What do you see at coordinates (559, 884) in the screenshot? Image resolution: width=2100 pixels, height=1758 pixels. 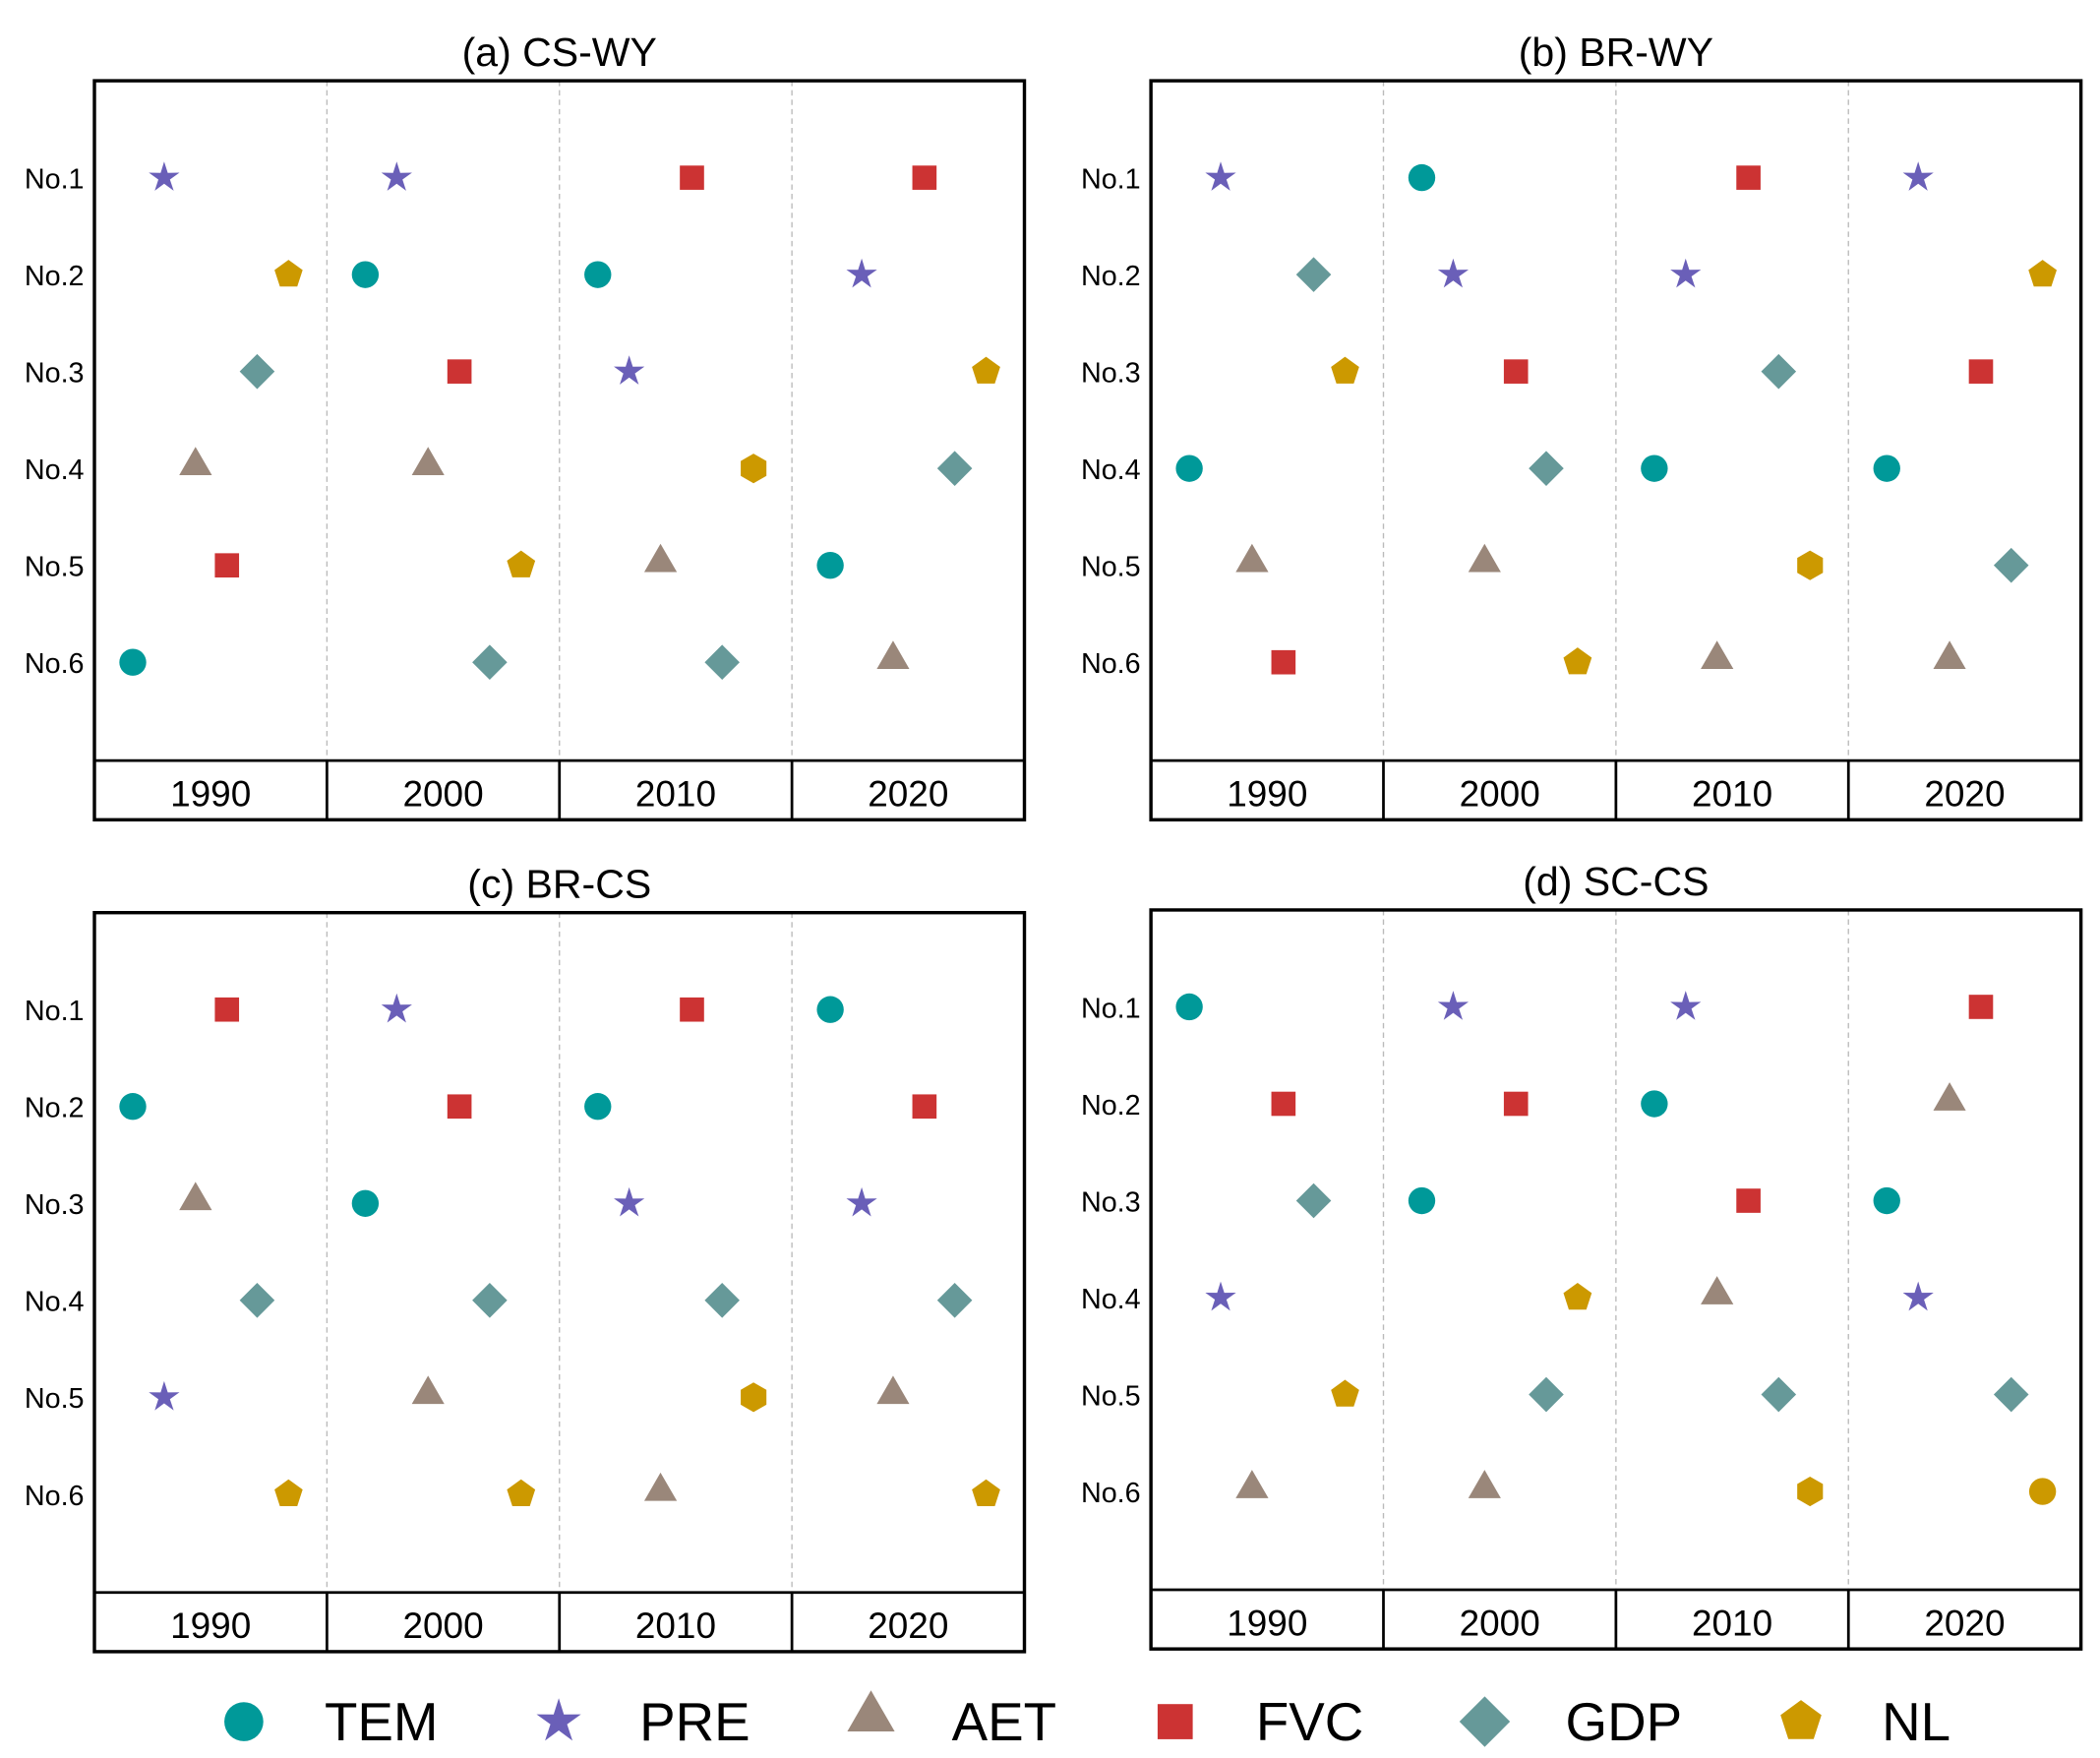 I see `panel-title: (c) BR-CS` at bounding box center [559, 884].